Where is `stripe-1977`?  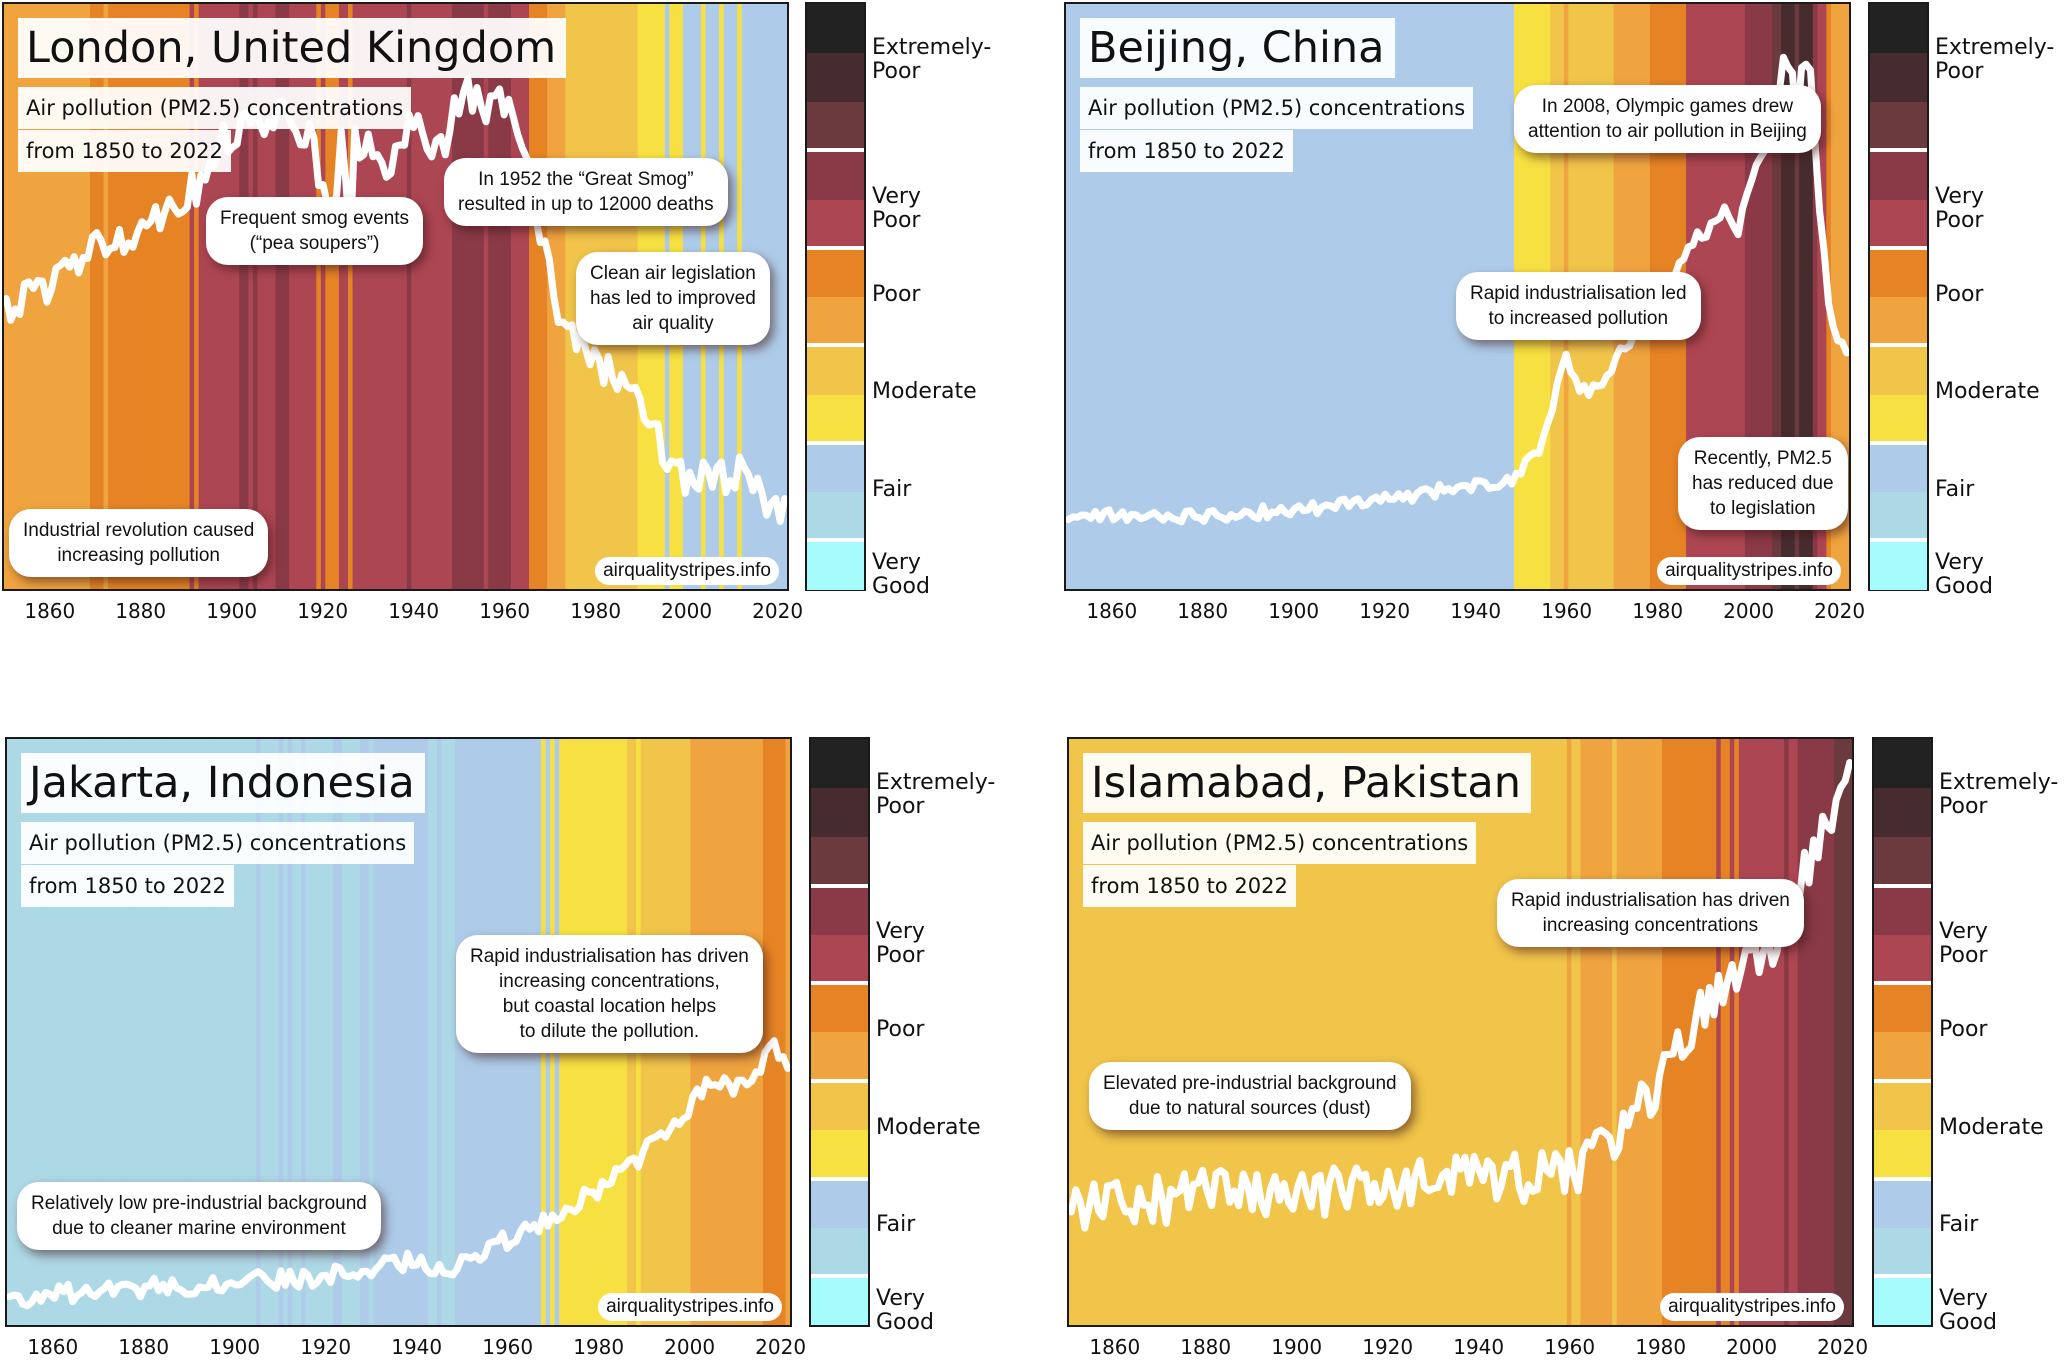 stripe-1977 is located at coordinates (1646, 1032).